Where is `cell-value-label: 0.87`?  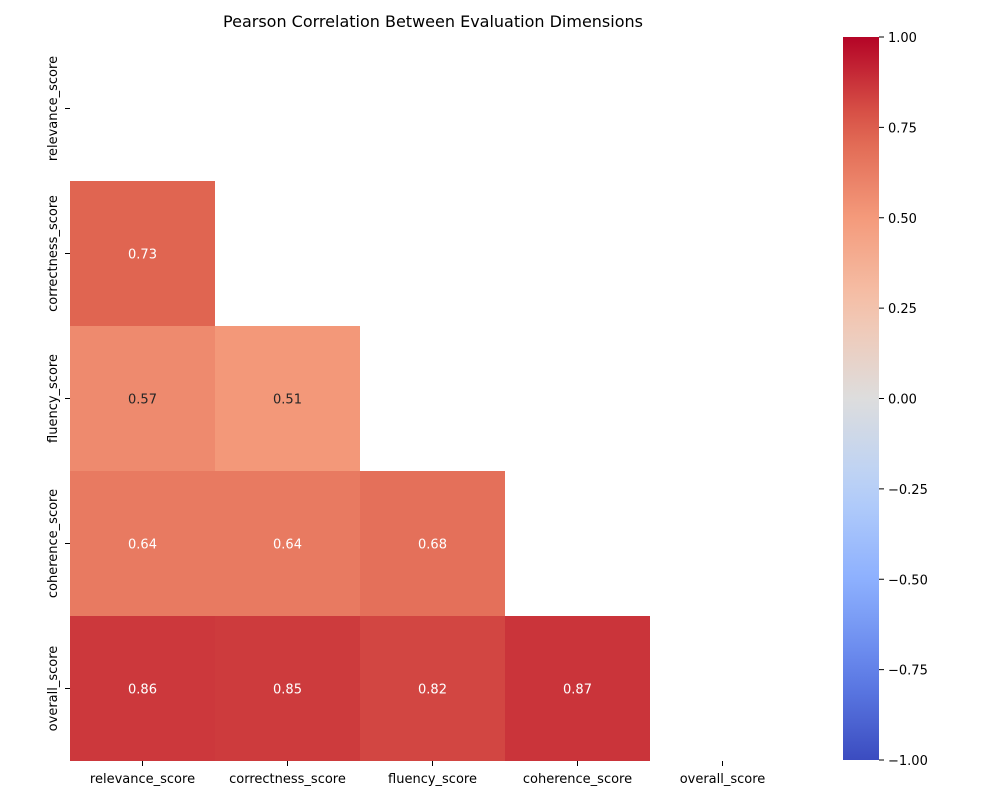
cell-value-label: 0.87 is located at coordinates (577, 690).